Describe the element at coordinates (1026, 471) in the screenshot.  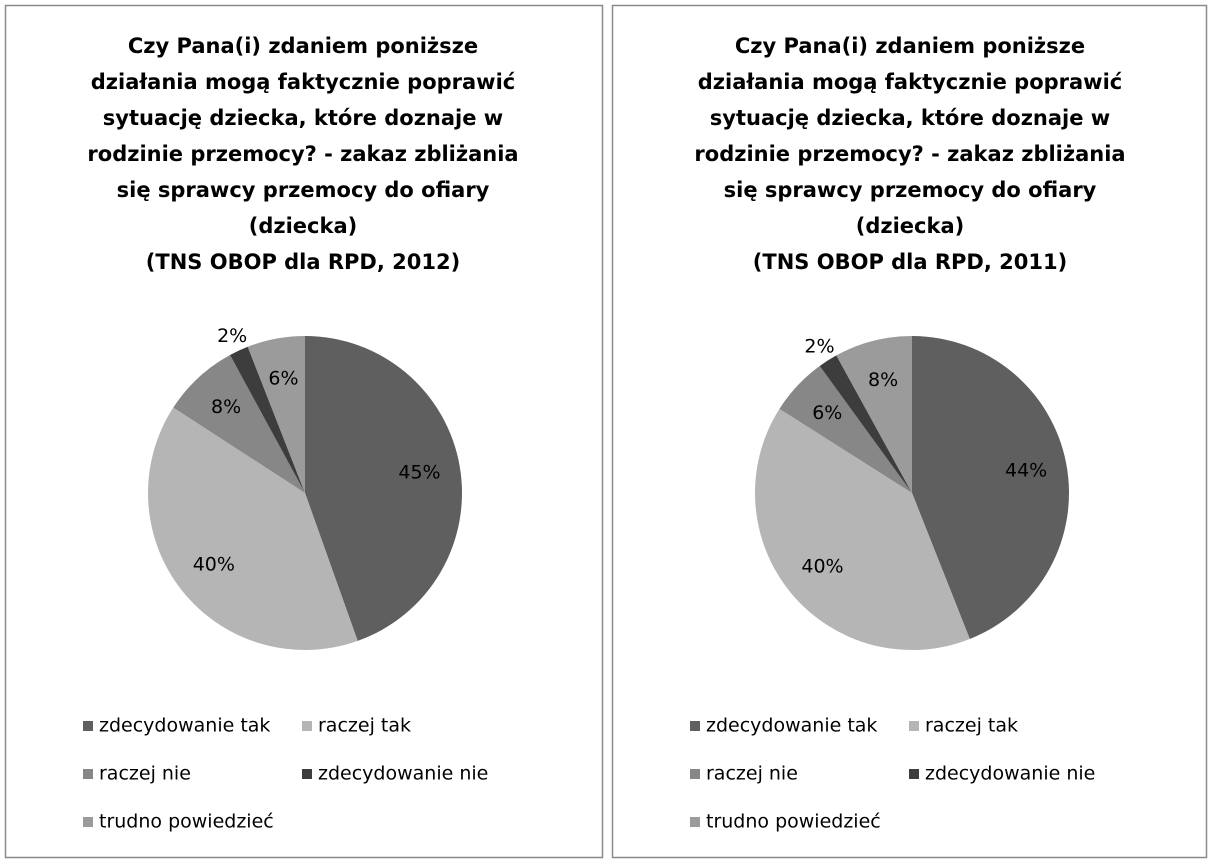
I see `data-label: 44%` at that location.